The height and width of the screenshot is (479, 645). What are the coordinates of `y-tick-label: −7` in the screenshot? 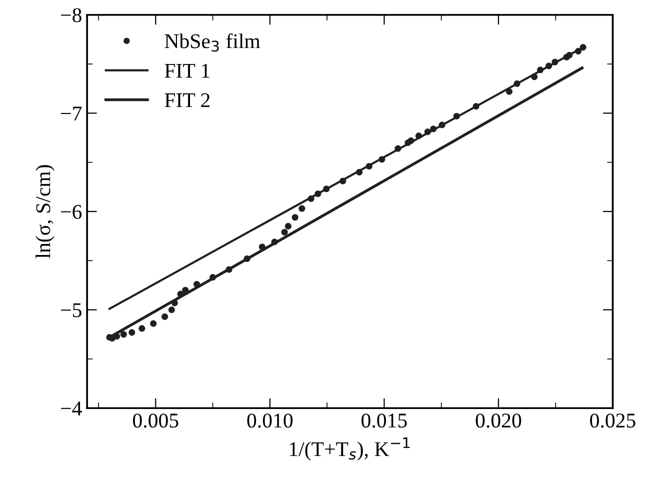 It's located at (71, 113).